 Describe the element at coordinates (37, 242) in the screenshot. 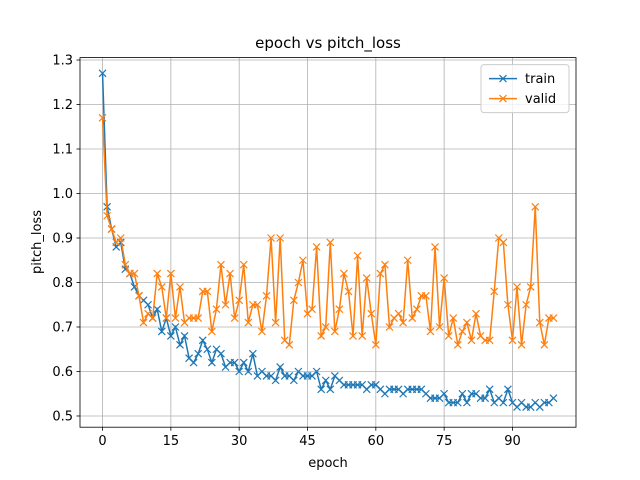

I see `y-axis-label: pitch_loss` at that location.